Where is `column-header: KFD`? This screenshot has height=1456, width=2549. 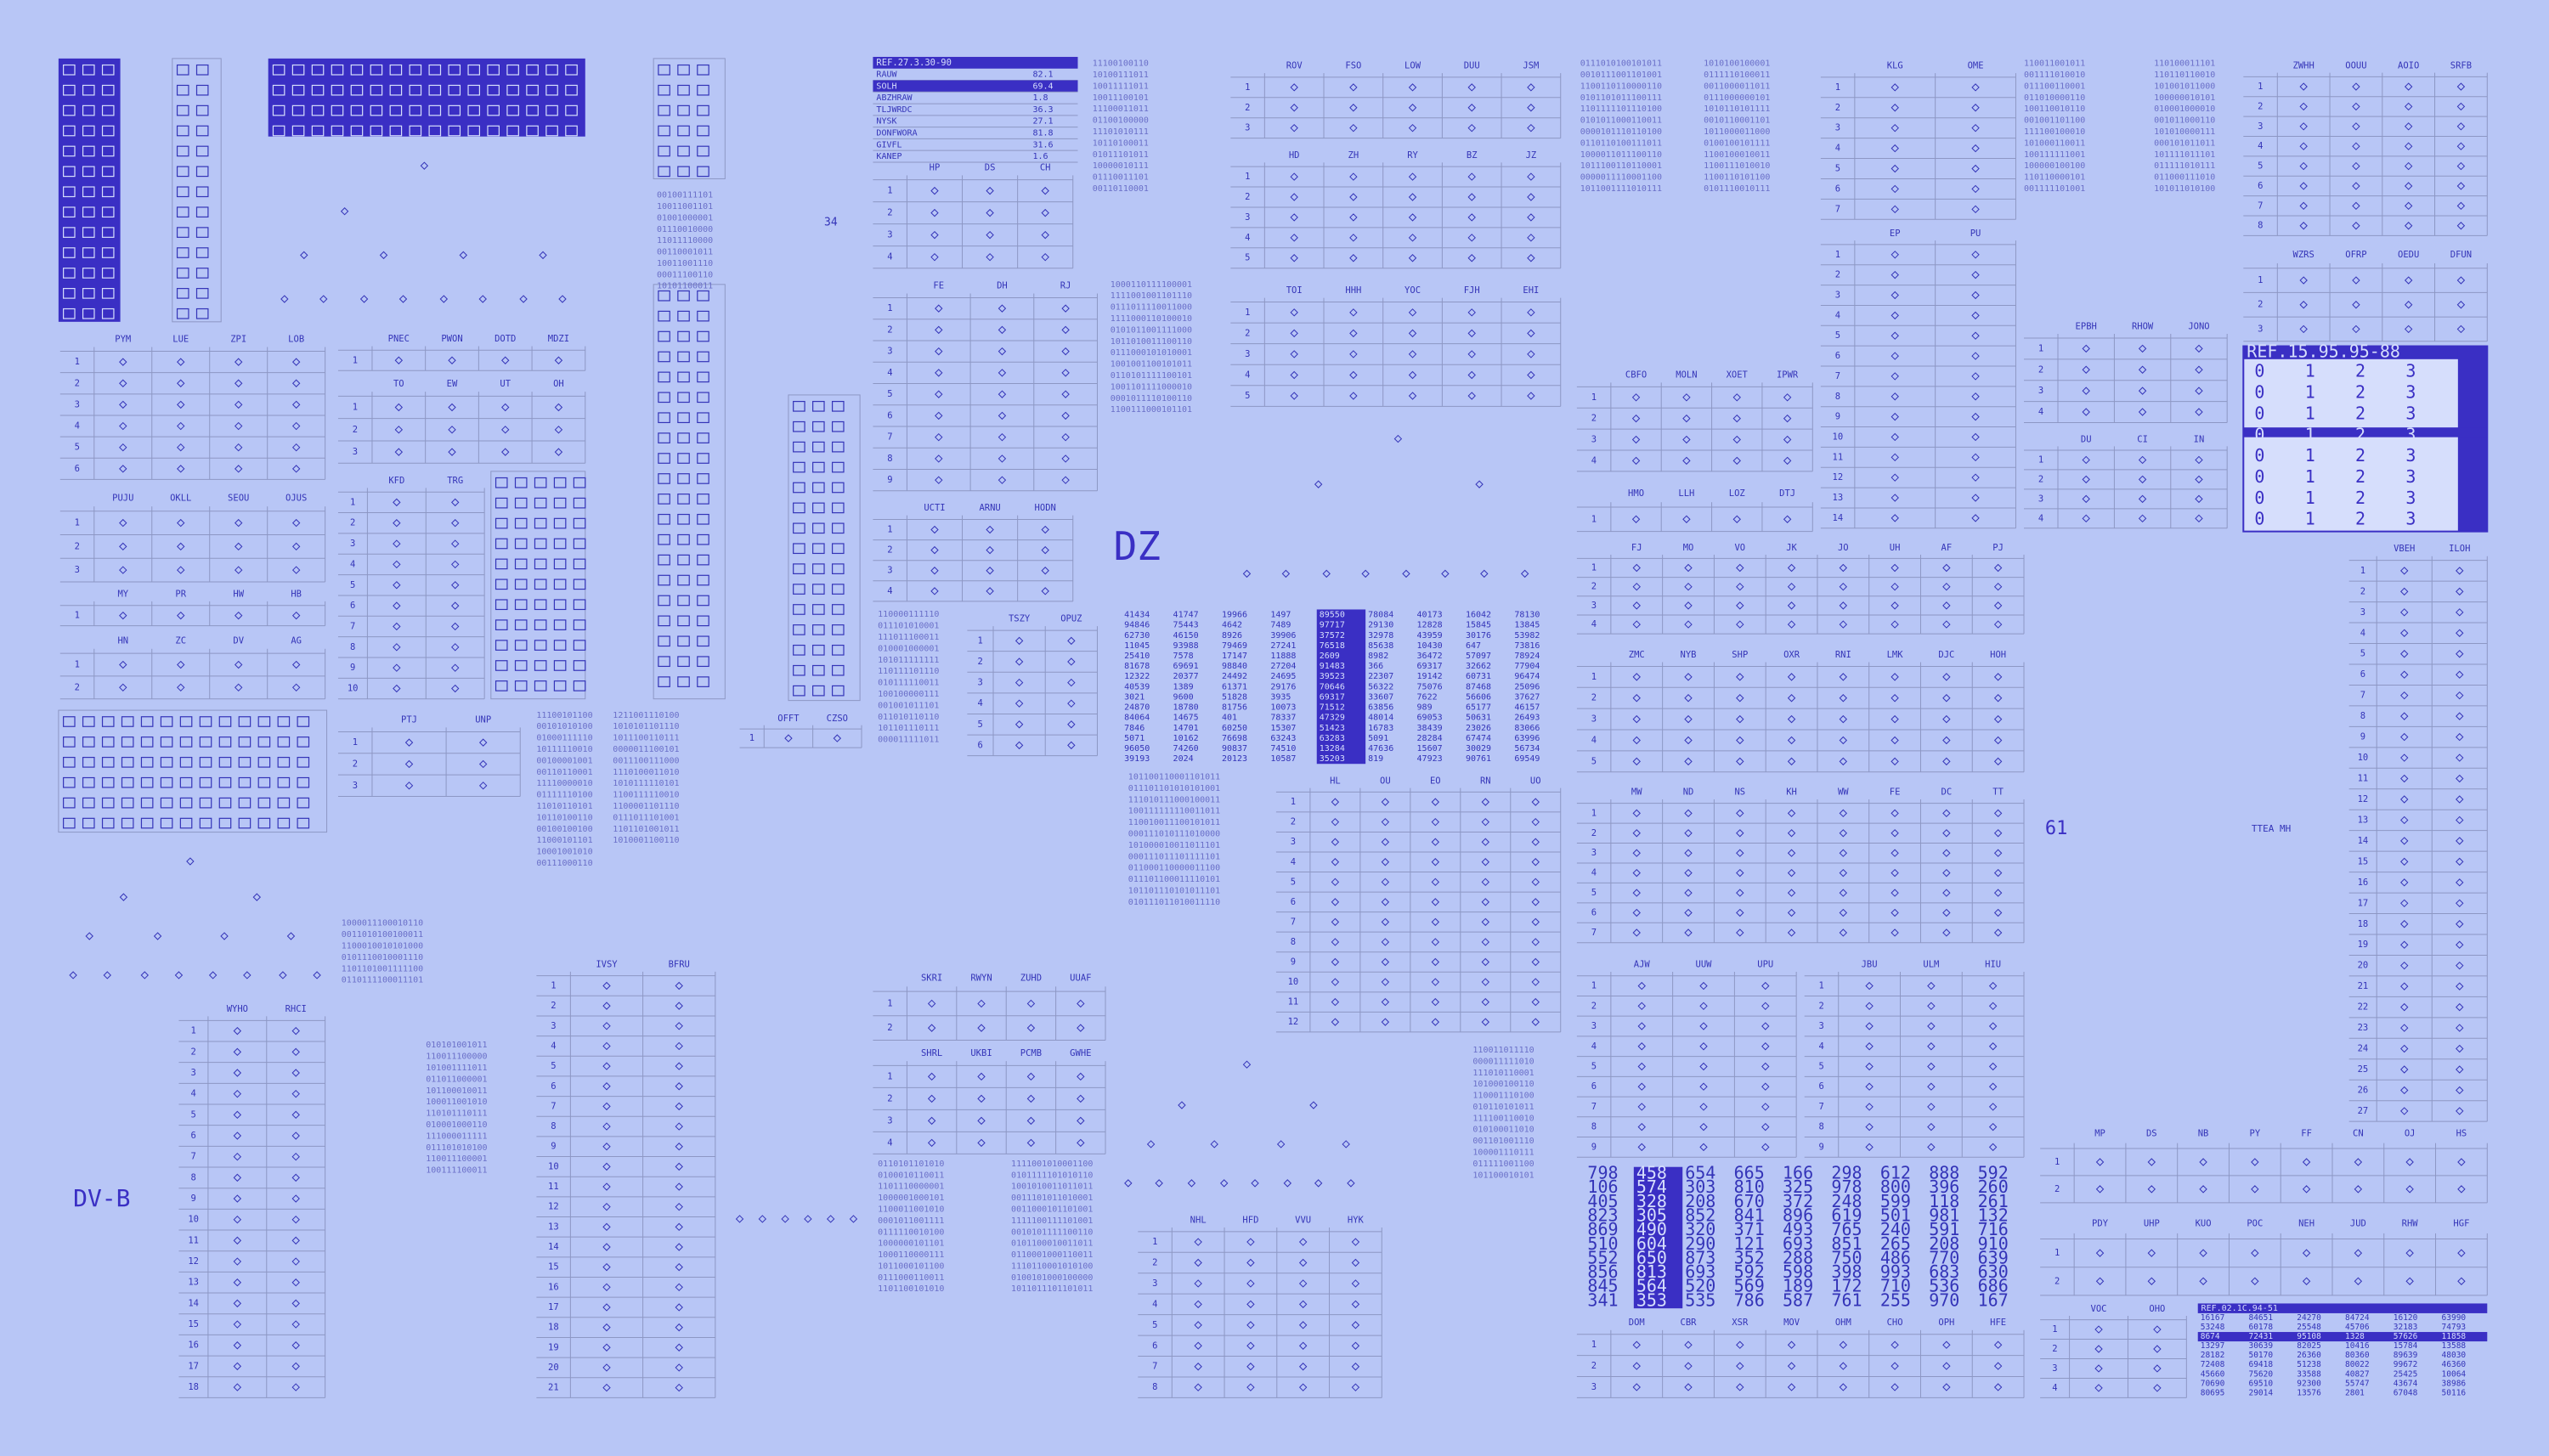 column-header: KFD is located at coordinates (396, 481).